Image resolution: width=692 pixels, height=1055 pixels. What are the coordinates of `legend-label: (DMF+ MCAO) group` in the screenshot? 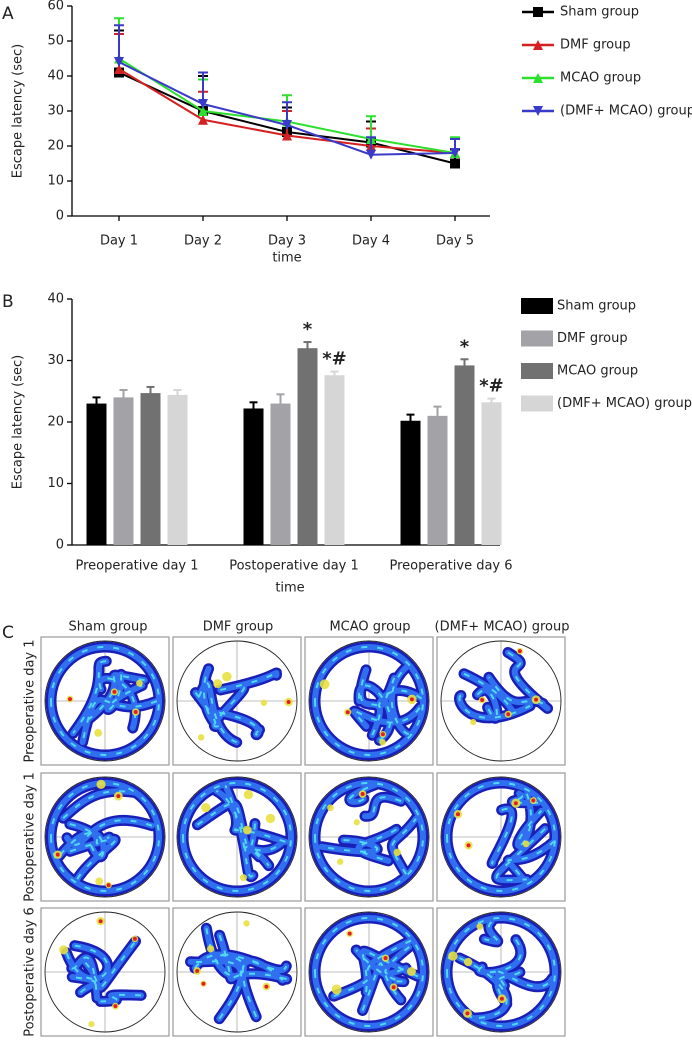 It's located at (624, 403).